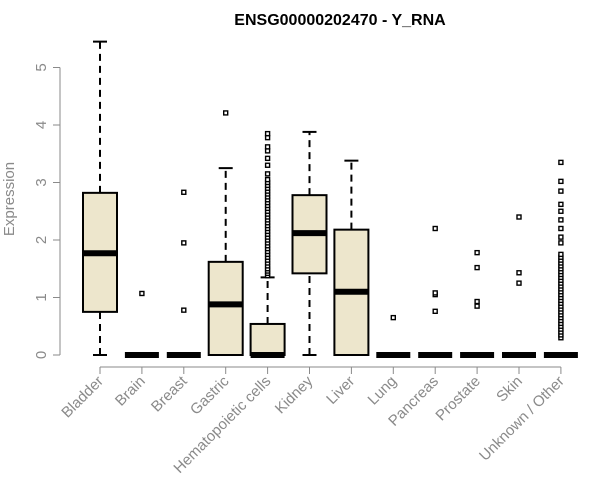 This screenshot has width=600, height=500. What do you see at coordinates (294, 394) in the screenshot?
I see `x-tick-label: Kidney` at bounding box center [294, 394].